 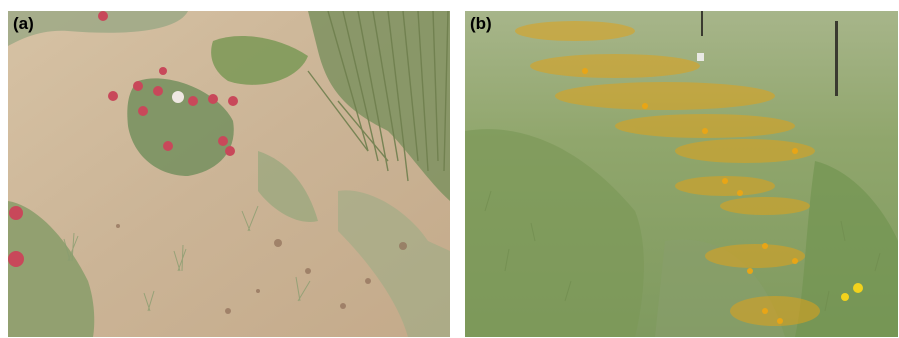 I want to click on panel-label-a: (a), so click(x=23, y=23).